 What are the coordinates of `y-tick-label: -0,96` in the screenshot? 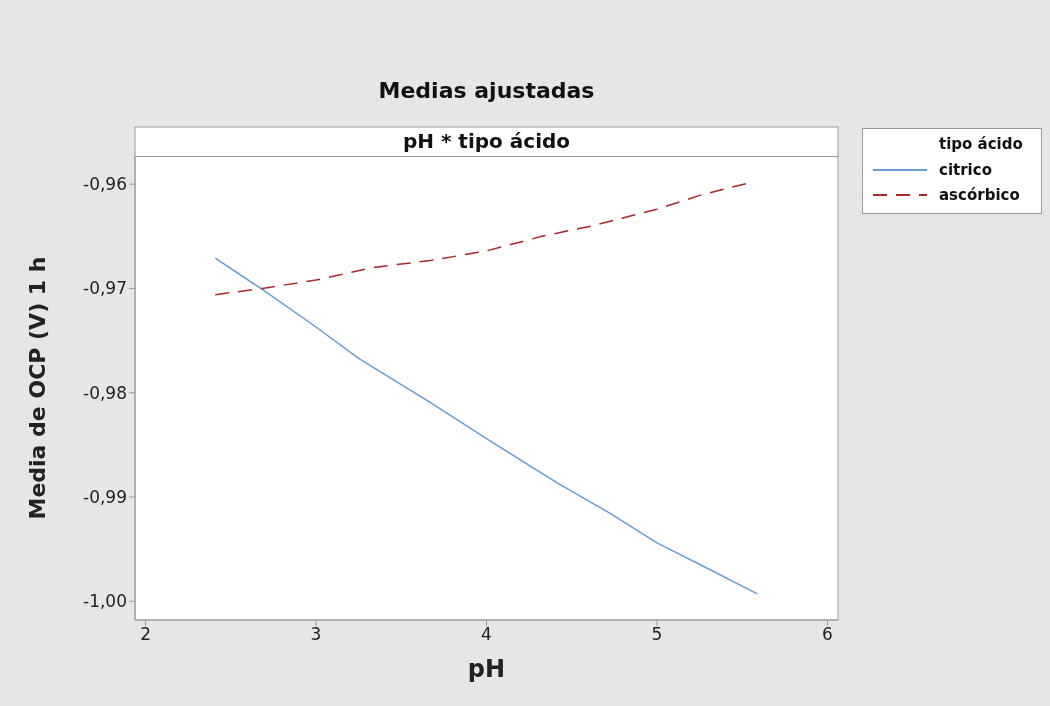 It's located at (105, 184).